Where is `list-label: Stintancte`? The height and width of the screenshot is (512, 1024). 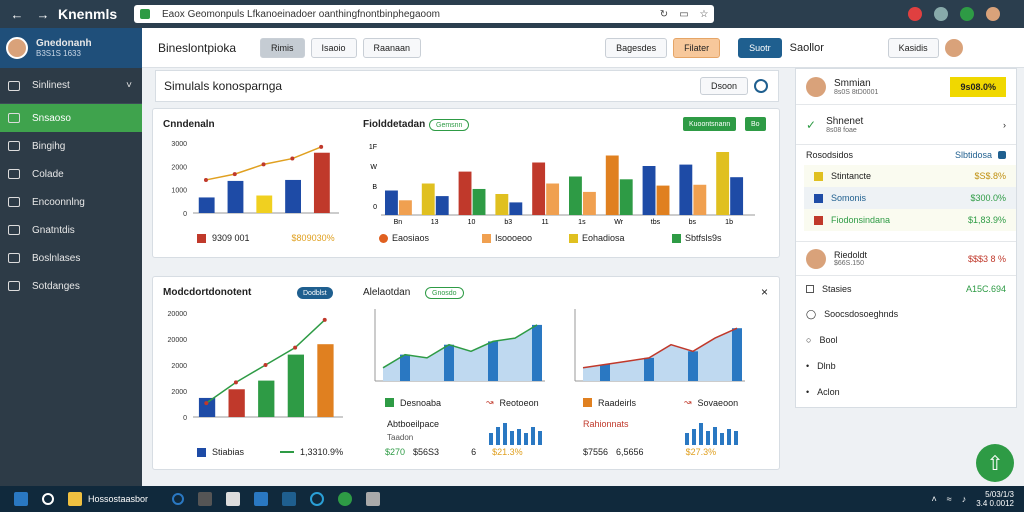 list-label: Stintancte is located at coordinates (851, 176).